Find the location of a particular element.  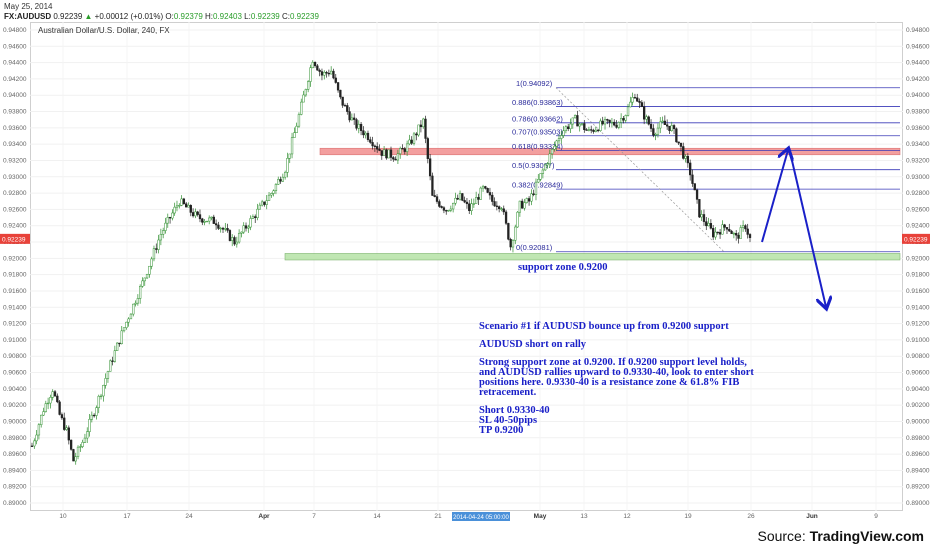

price-tick-left: 0.94800 is located at coordinates (15, 30).